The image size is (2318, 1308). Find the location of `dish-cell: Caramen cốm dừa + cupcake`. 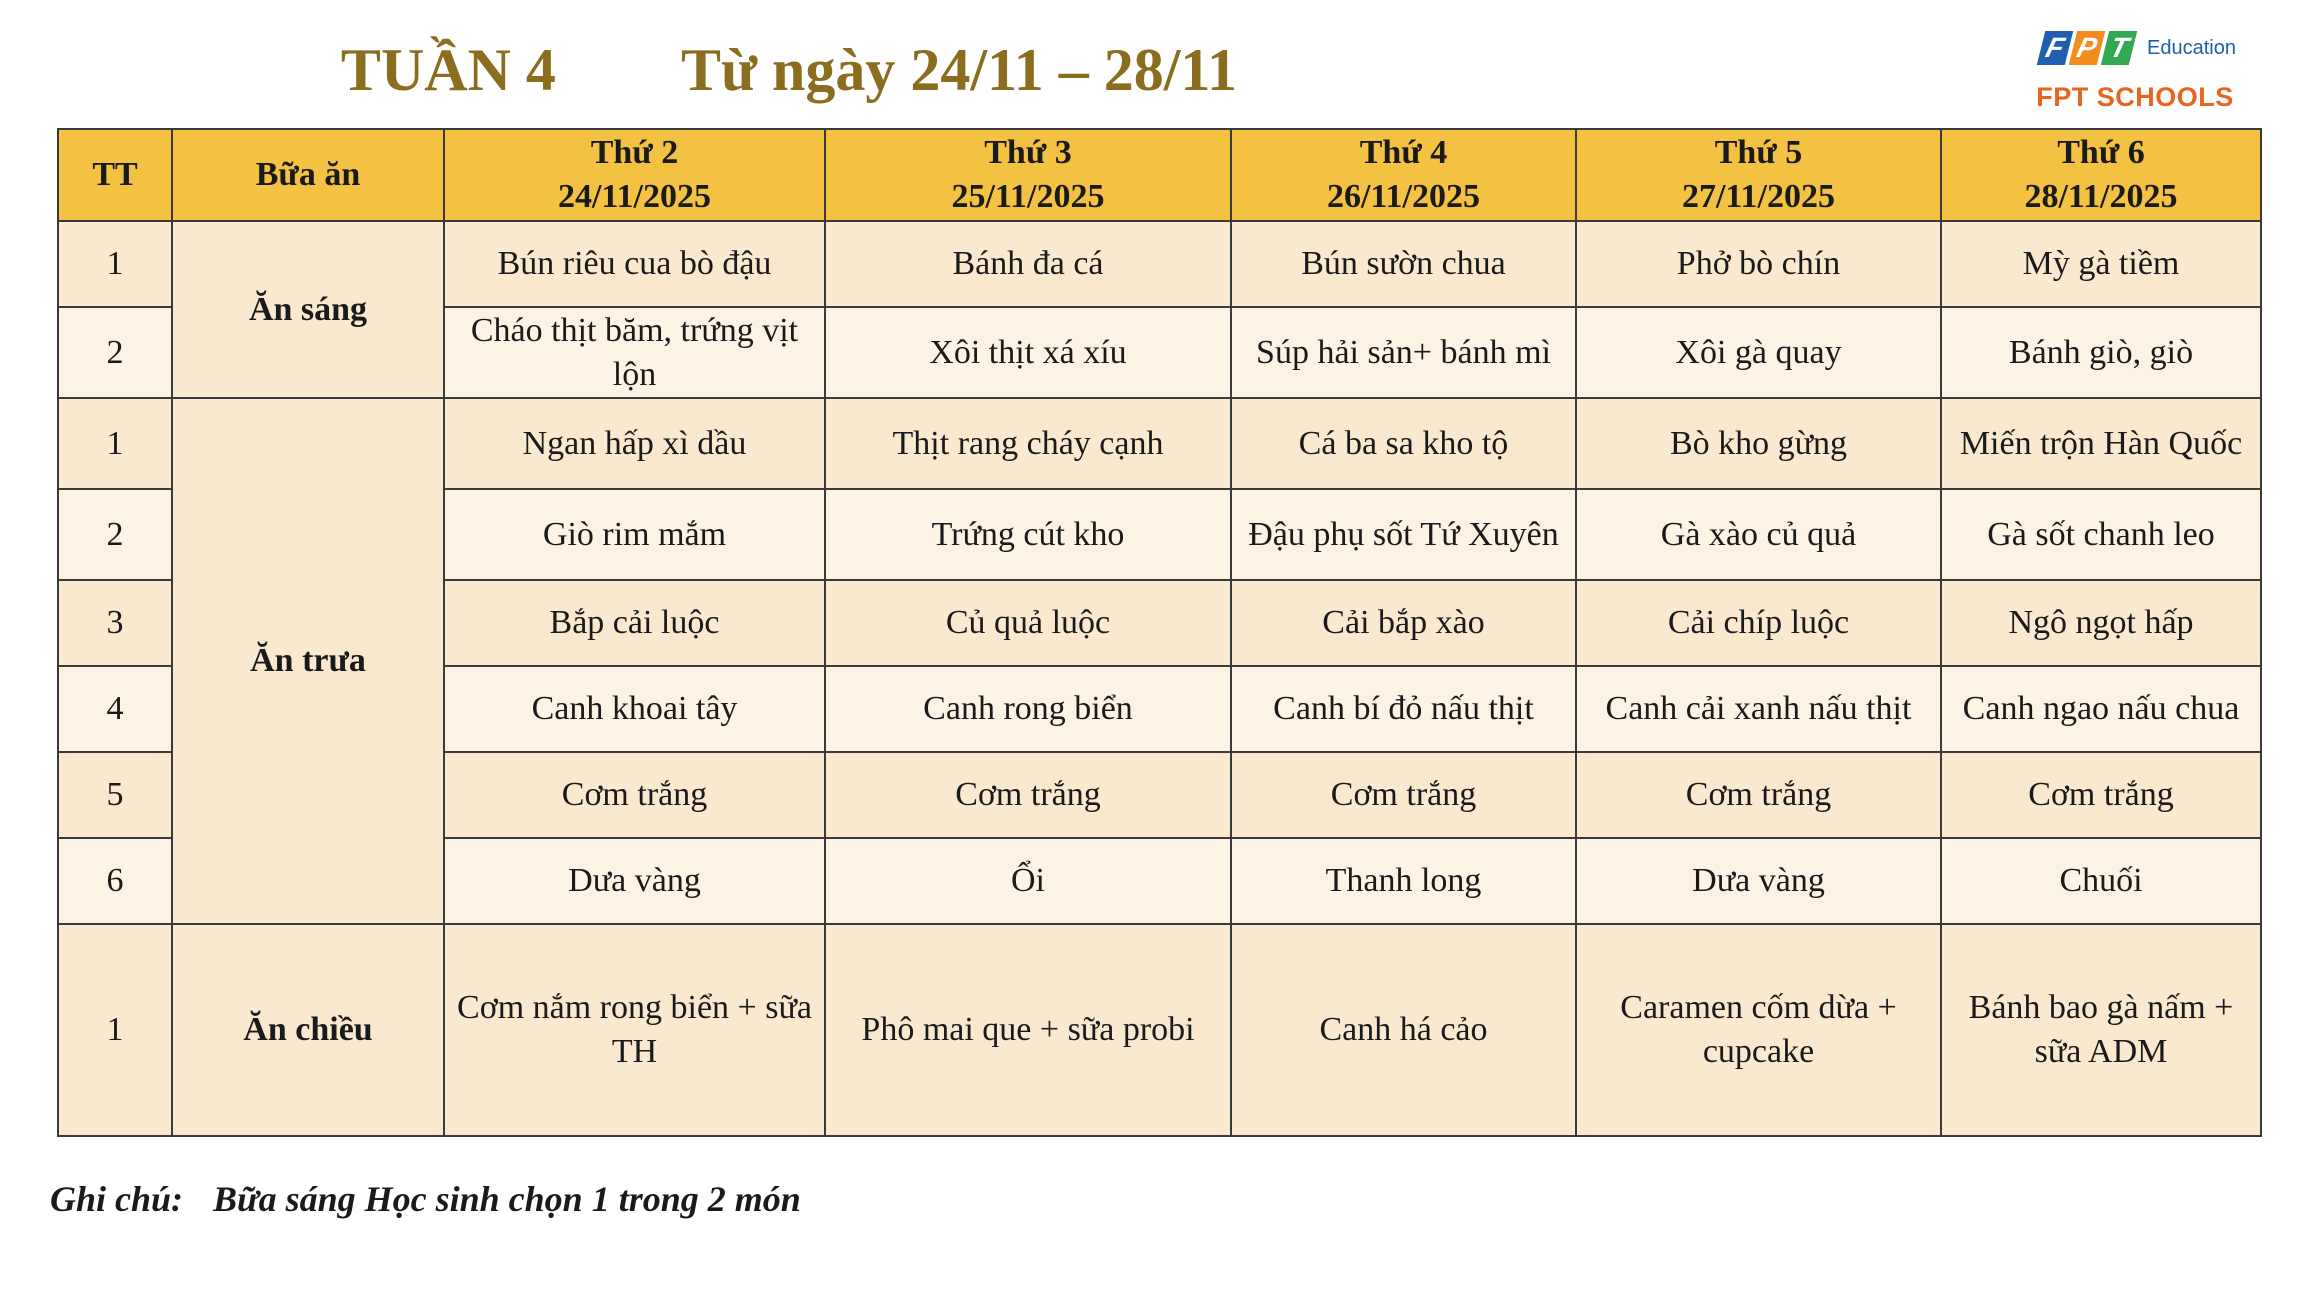

dish-cell: Caramen cốm dừa + cupcake is located at coordinates (1758, 1030).